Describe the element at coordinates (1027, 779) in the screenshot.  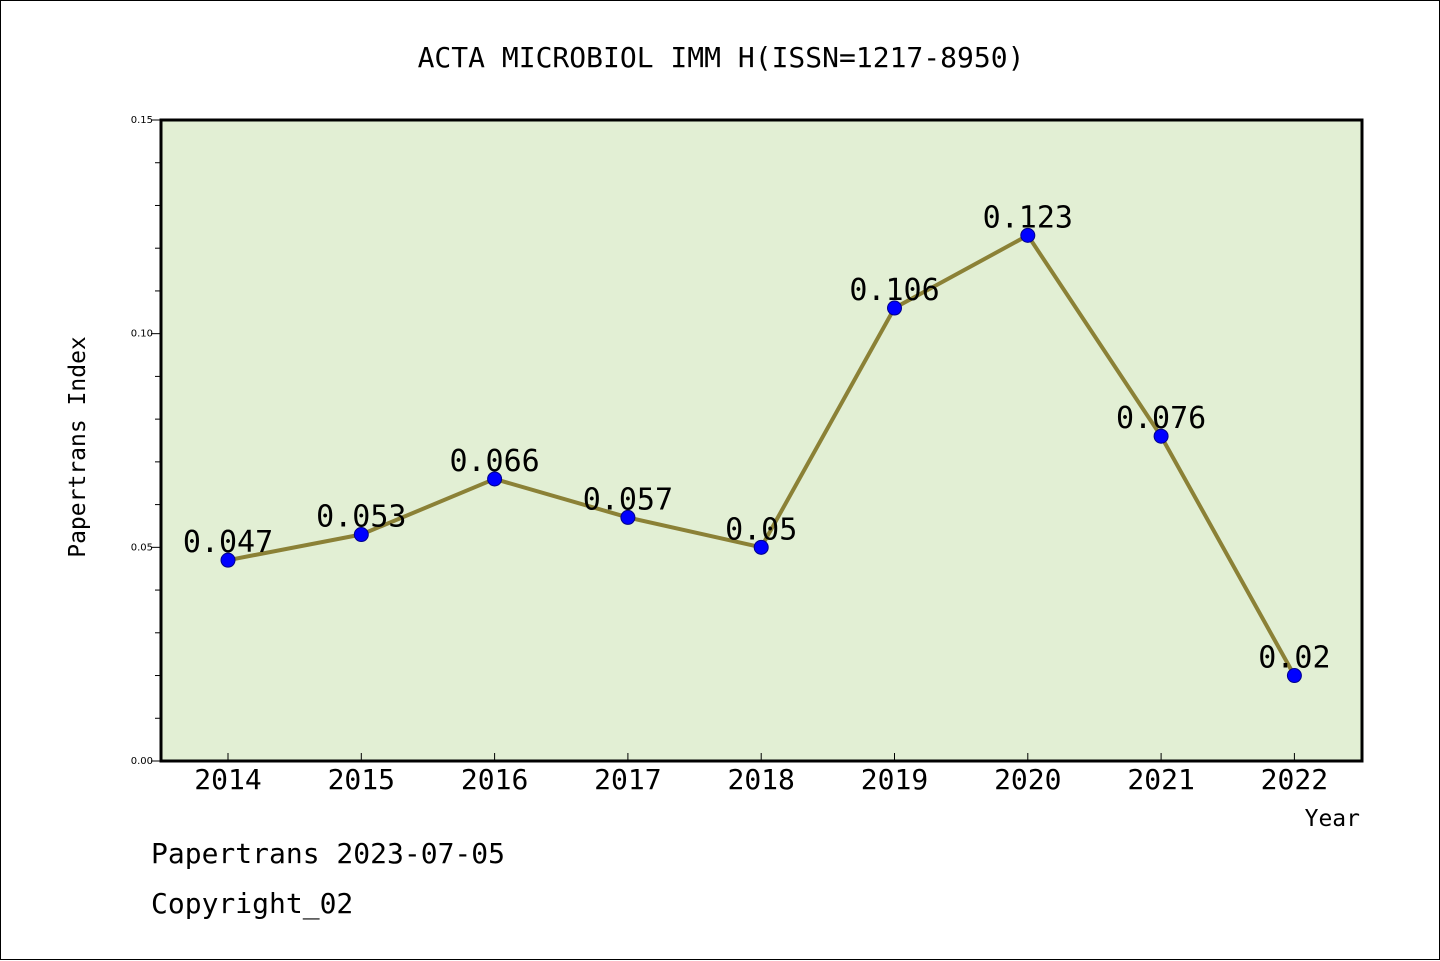
I see `x-tick-label: 2020` at that location.